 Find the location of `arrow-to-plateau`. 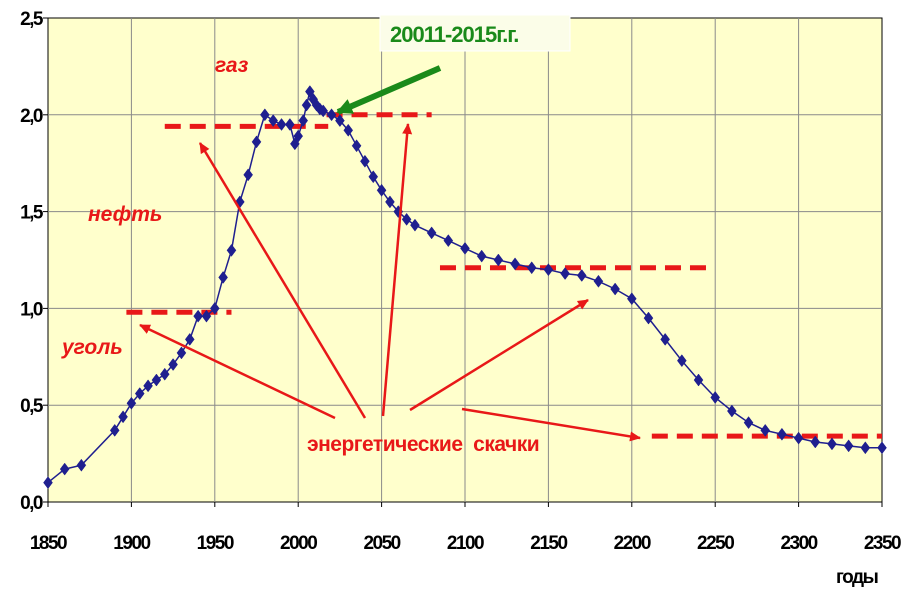

arrow-to-plateau is located at coordinates (499, 355).